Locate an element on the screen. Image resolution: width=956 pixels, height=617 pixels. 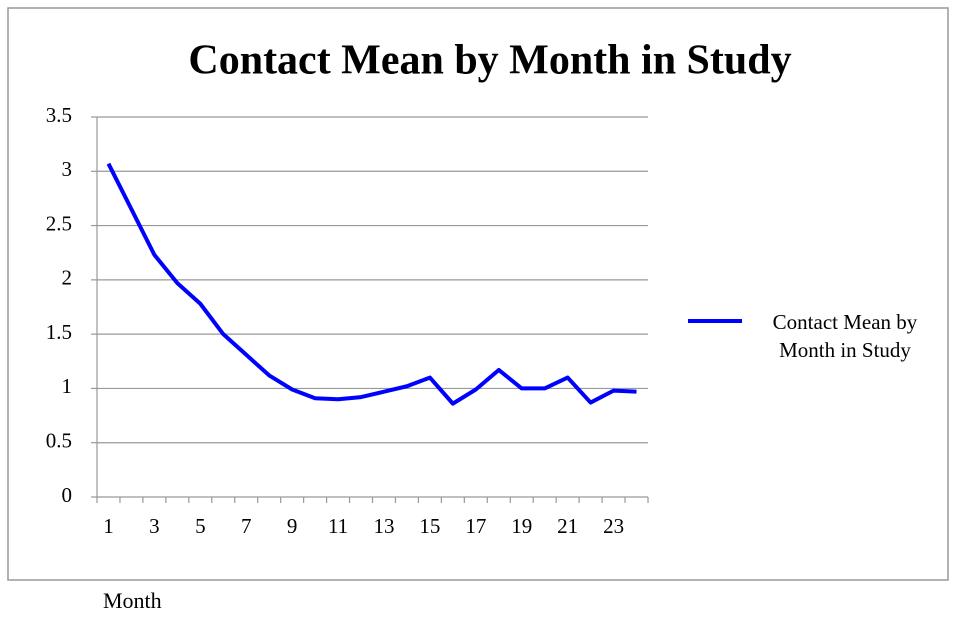
x-tick-label: 17 is located at coordinates (475, 526).